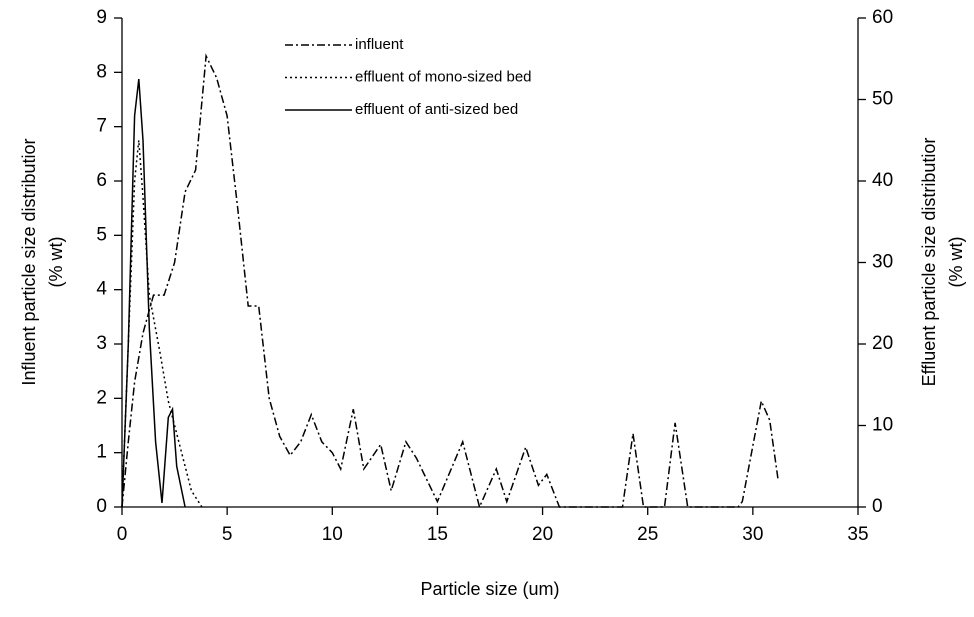  I want to click on y2-axis-label: Effluent particle size distributior, so click(929, 262).